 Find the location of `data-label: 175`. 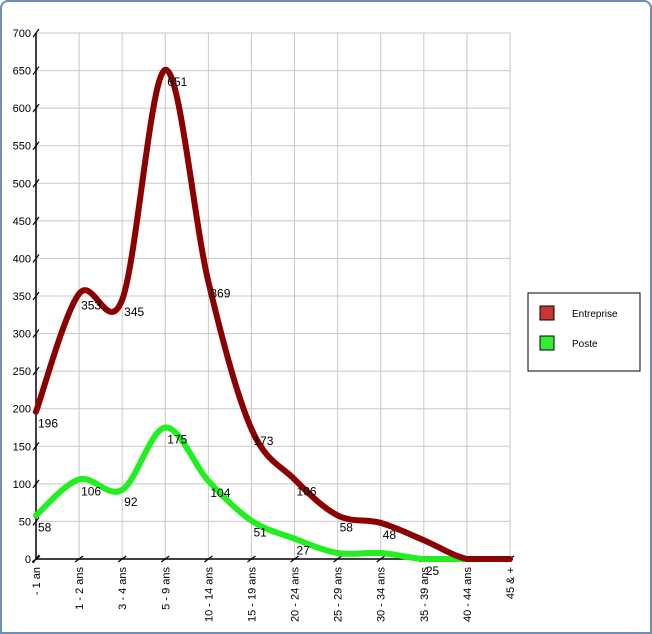

data-label: 175 is located at coordinates (177, 440).